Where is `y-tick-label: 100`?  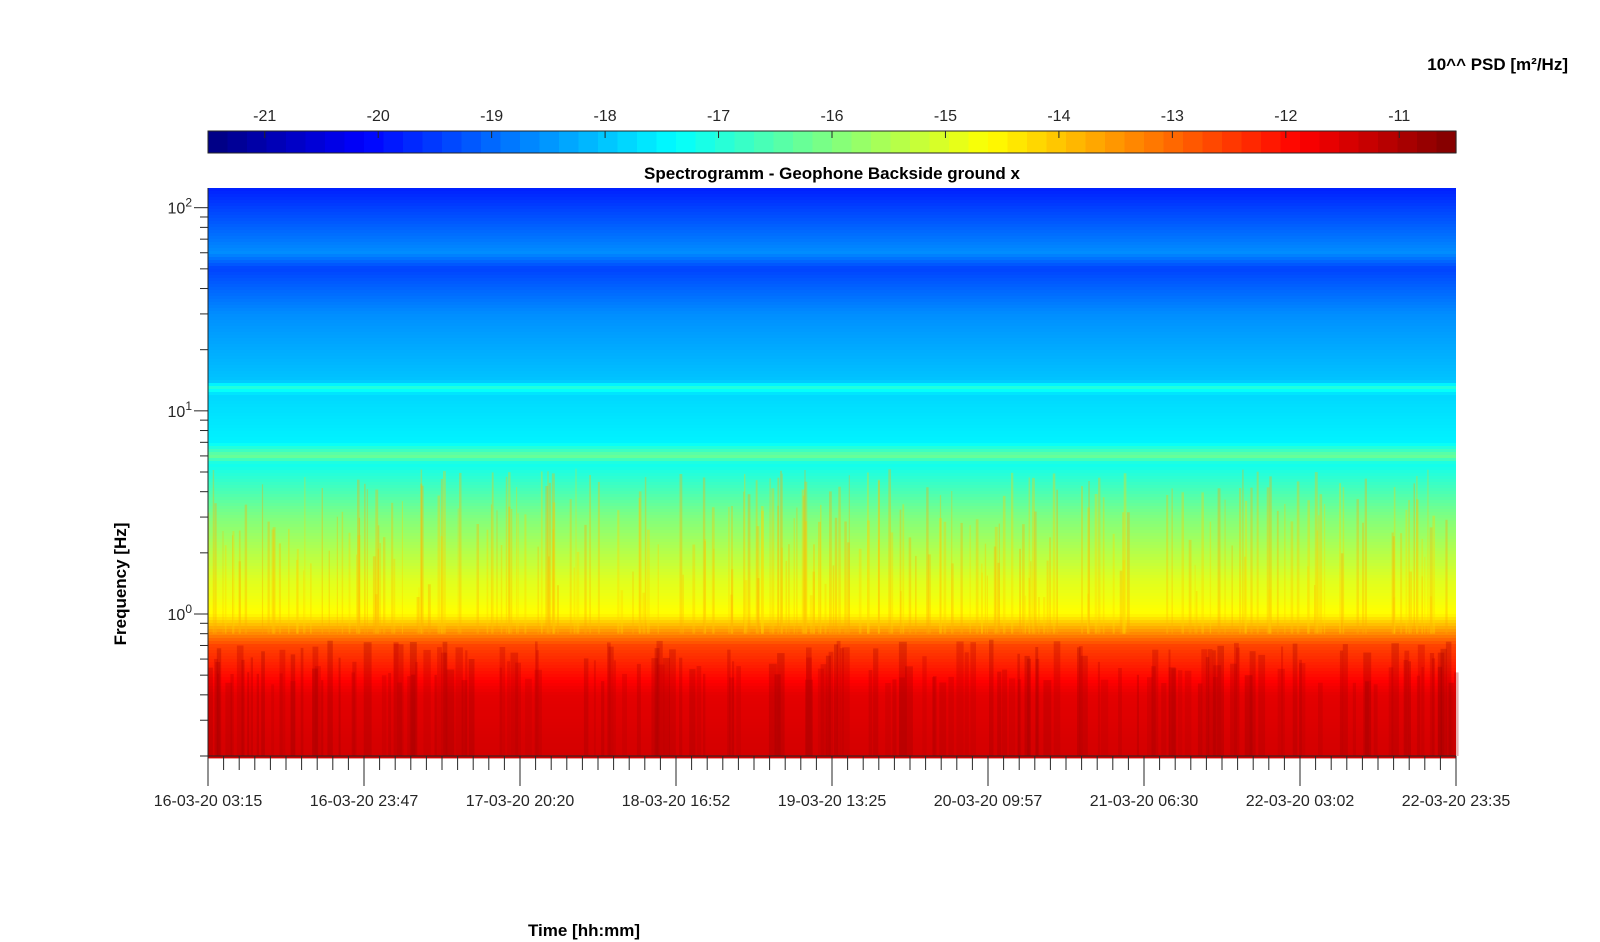 y-tick-label: 100 is located at coordinates (180, 613).